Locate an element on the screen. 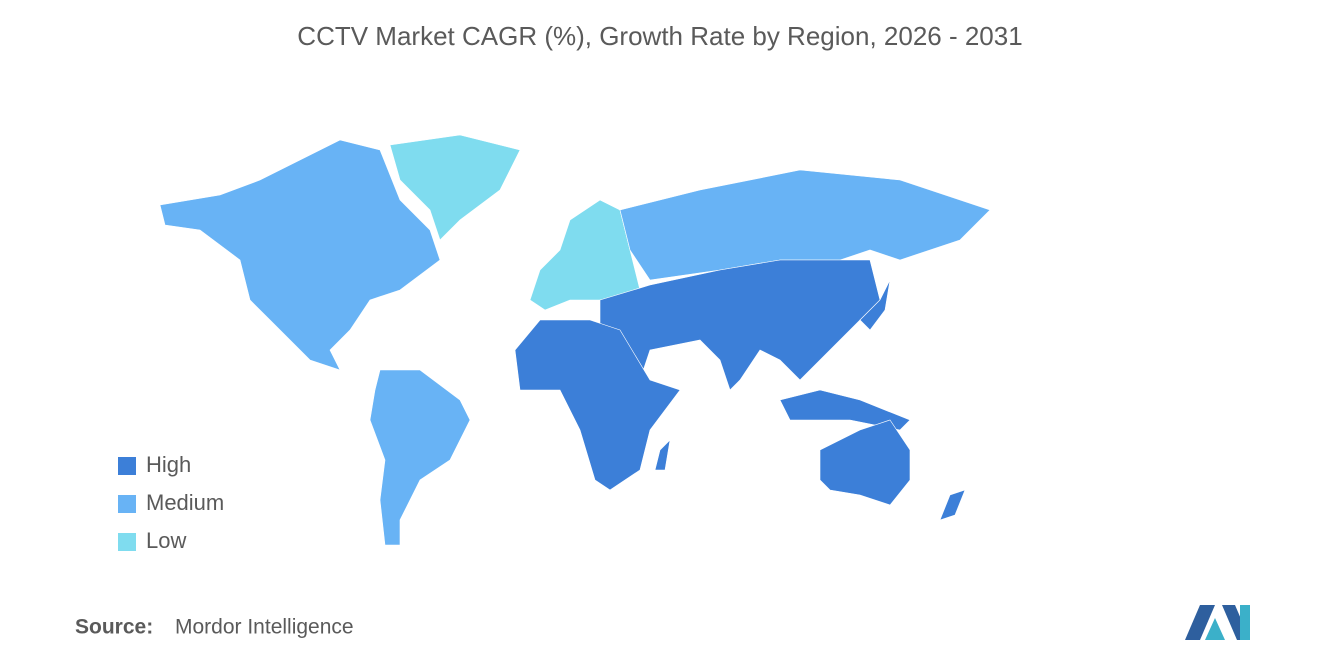 The height and width of the screenshot is (665, 1320). greenland is located at coordinates (455, 187).